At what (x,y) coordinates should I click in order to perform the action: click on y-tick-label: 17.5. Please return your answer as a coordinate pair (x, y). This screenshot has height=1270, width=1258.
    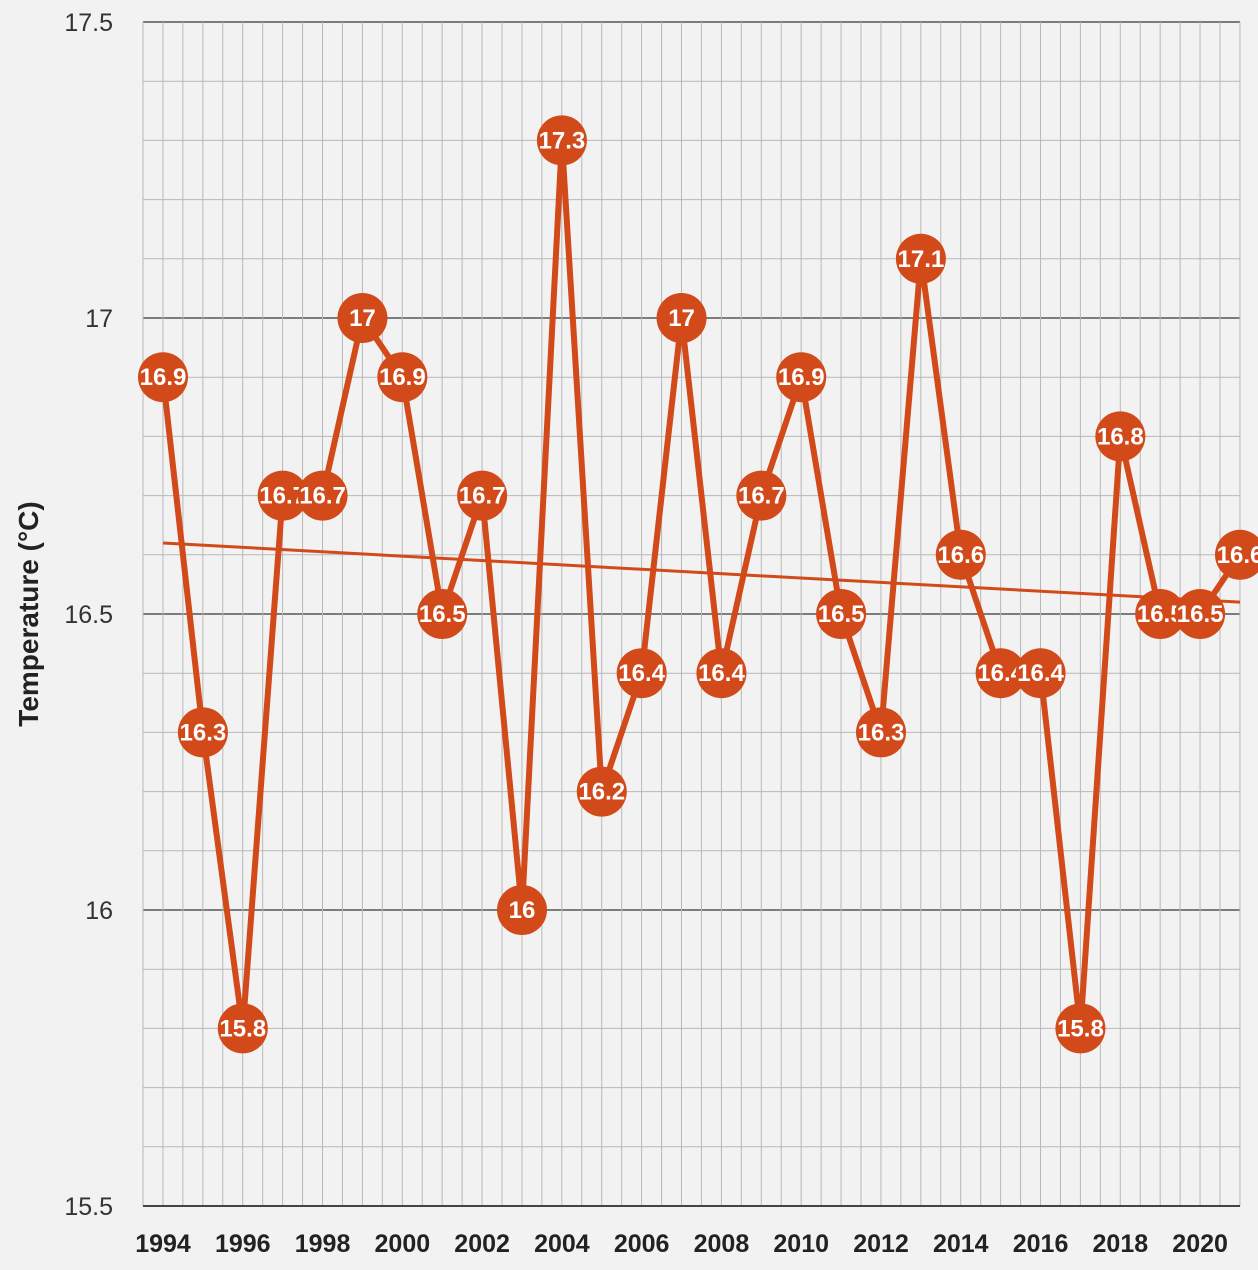
    Looking at the image, I should click on (88, 23).